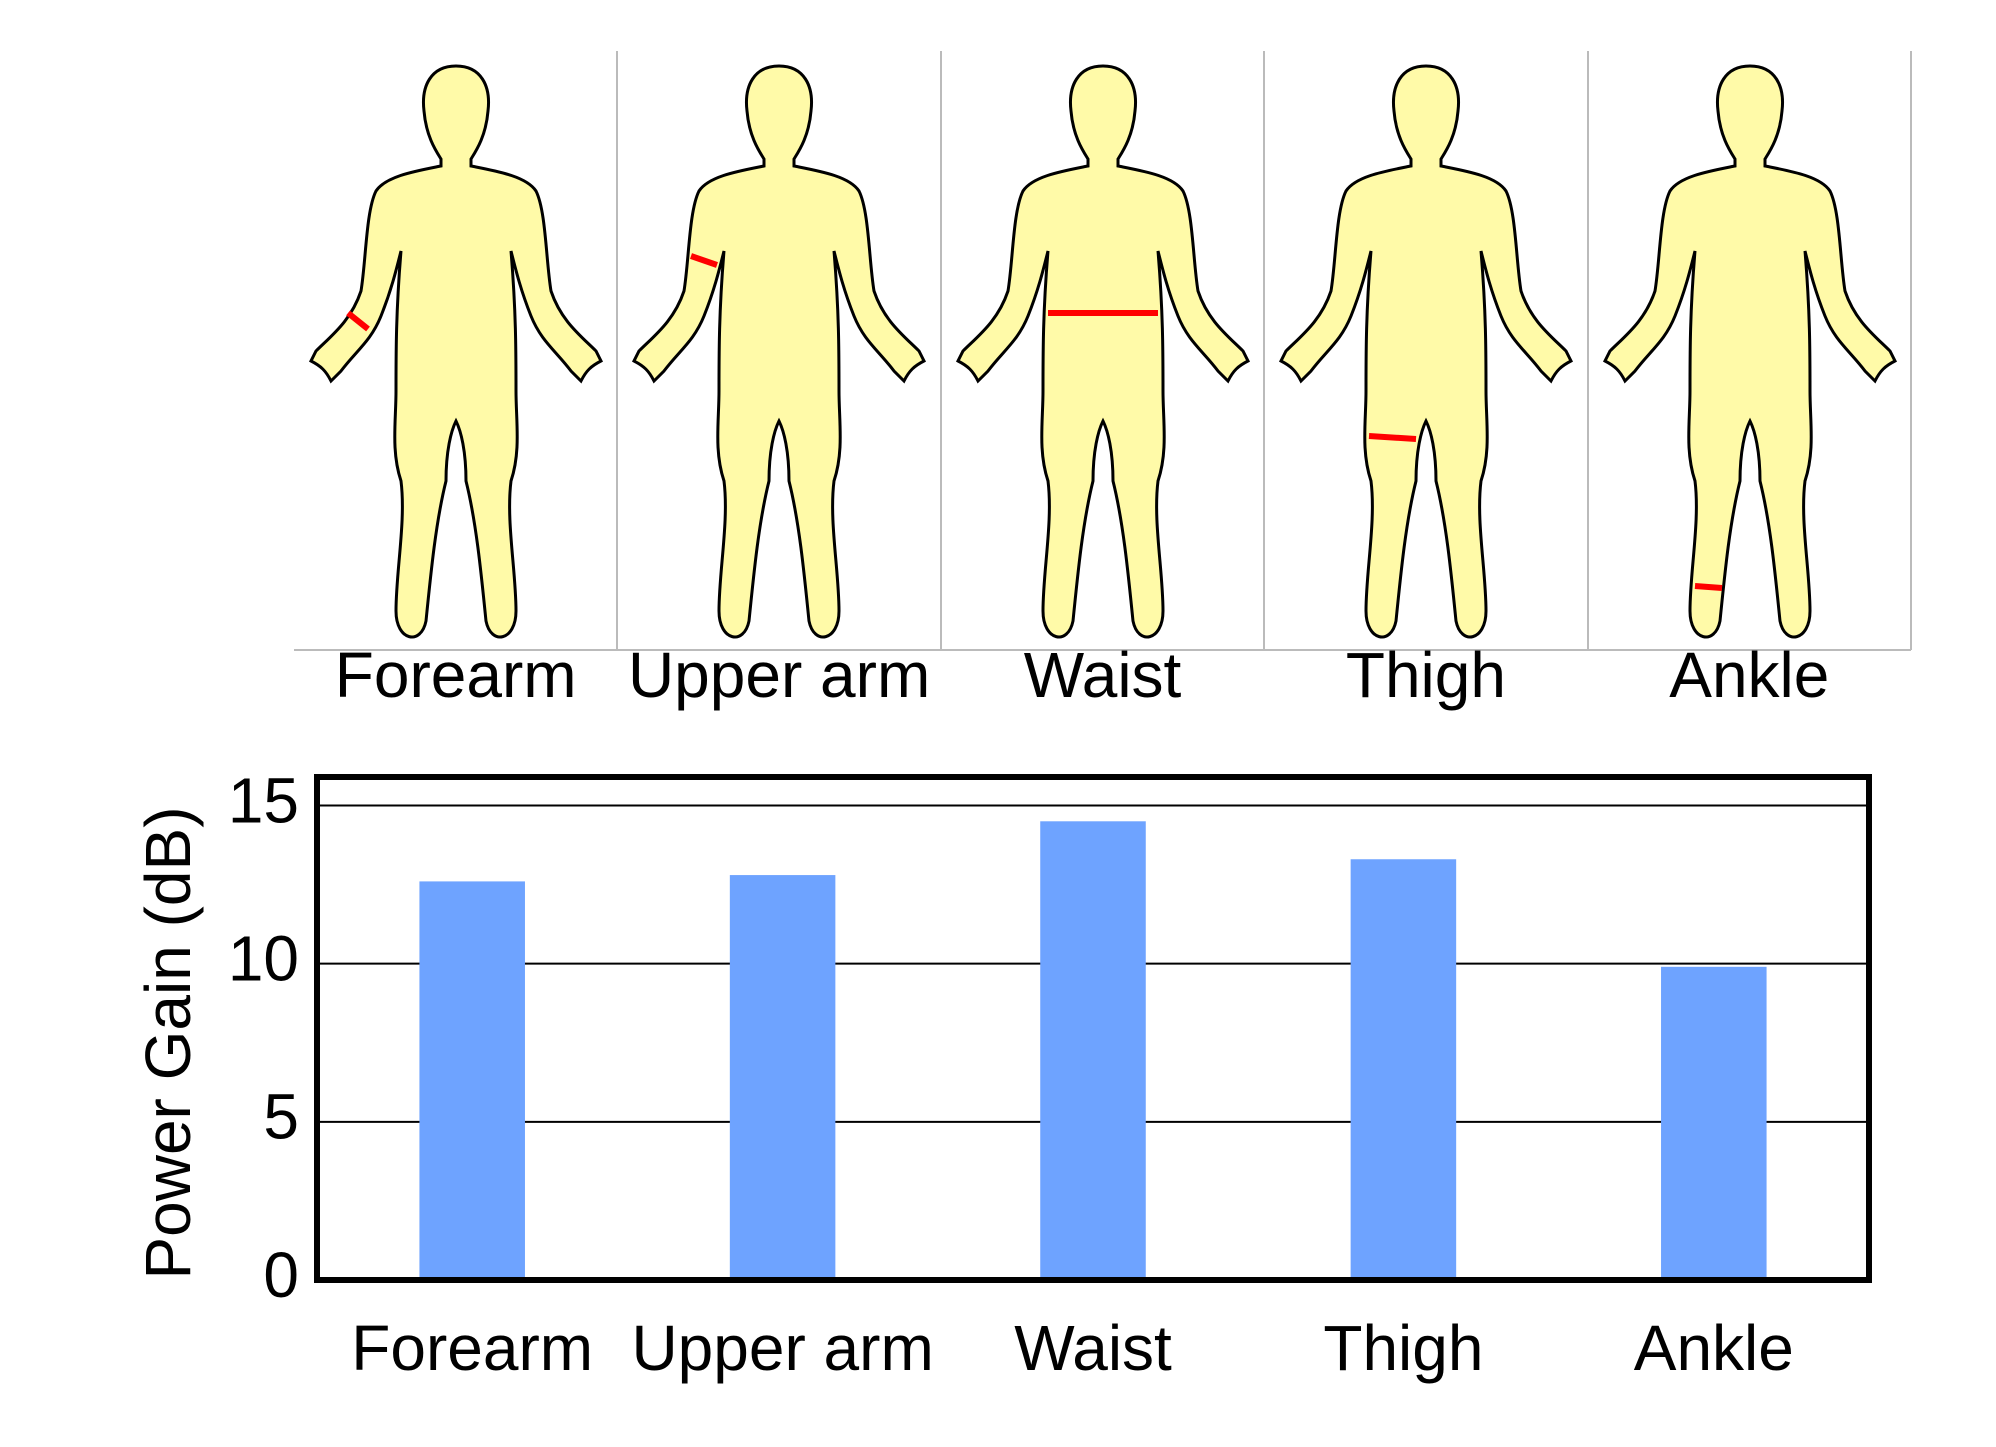 This screenshot has height=1447, width=1996. Describe the element at coordinates (168, 1042) in the screenshot. I see `y-axis-label: Power Gain (dB)` at that location.